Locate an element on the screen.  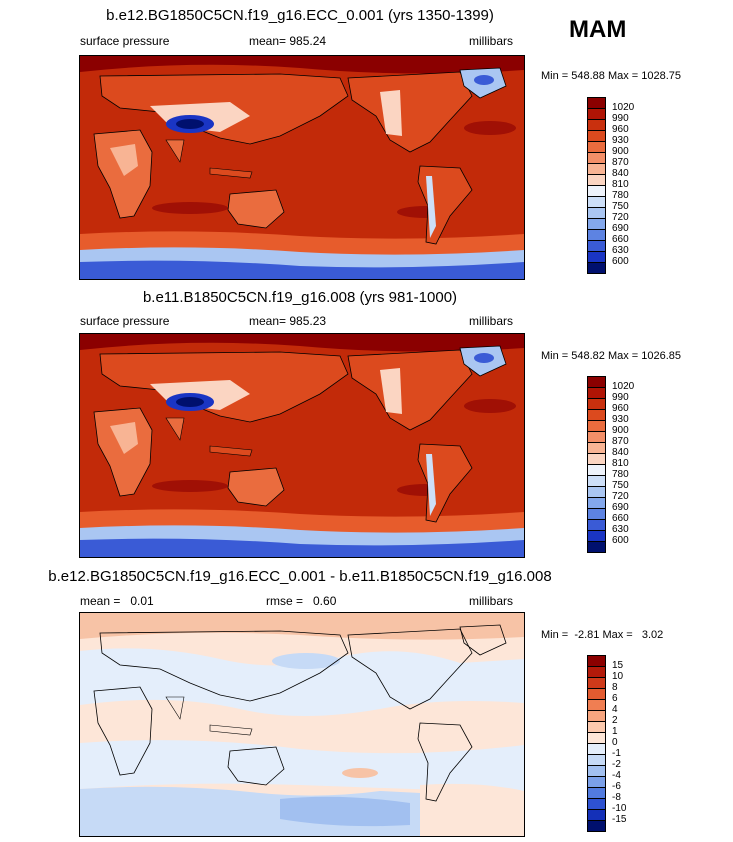
colorbar-label: -8 is located at coordinates (616, 797).